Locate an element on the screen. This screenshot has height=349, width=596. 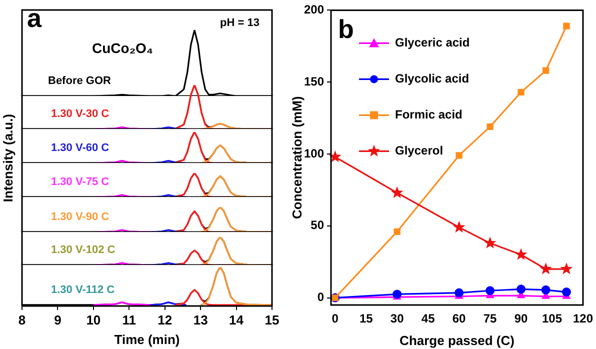
x-tick-label: 9 is located at coordinates (58, 320).